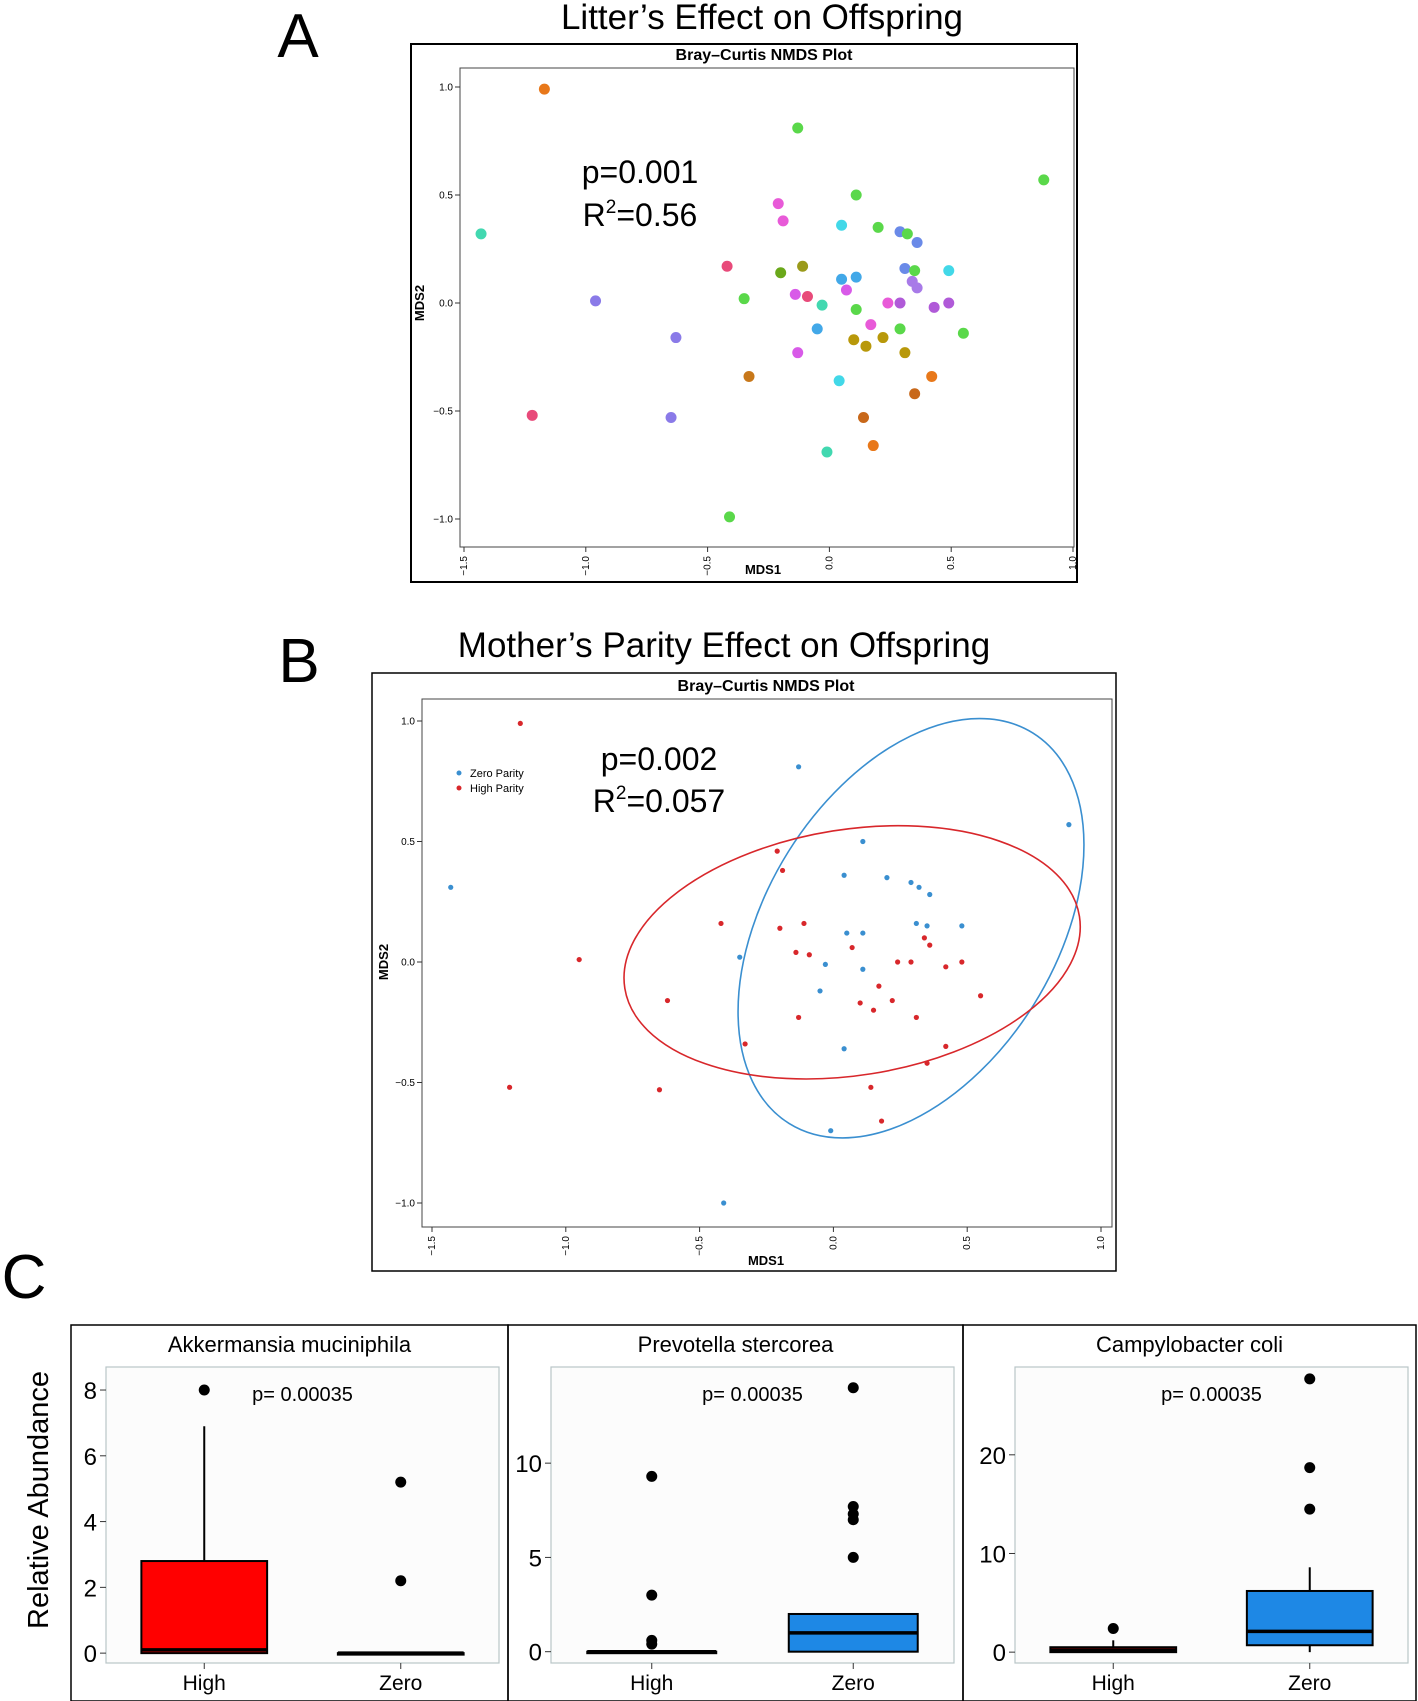  What do you see at coordinates (752, 1395) in the screenshot?
I see `boxplot-2-p-value: p= 0.00035` at bounding box center [752, 1395].